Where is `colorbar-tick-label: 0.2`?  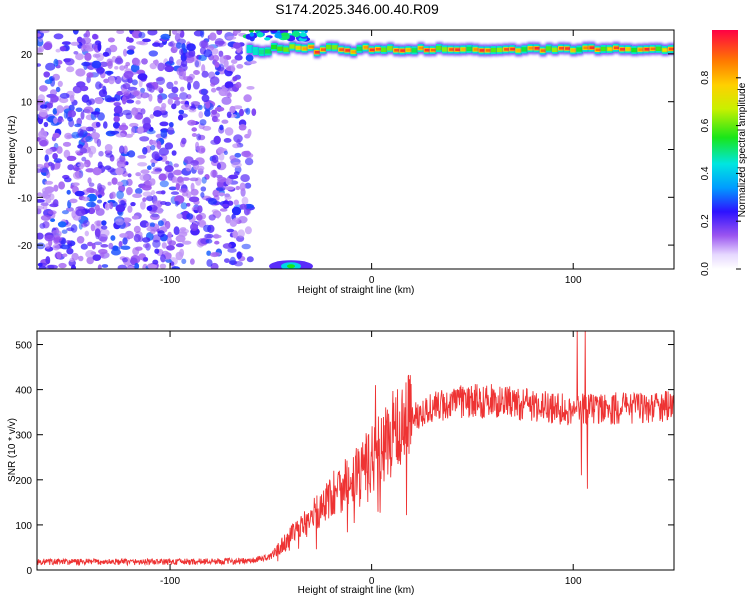
colorbar-tick-label: 0.2 is located at coordinates (705, 221).